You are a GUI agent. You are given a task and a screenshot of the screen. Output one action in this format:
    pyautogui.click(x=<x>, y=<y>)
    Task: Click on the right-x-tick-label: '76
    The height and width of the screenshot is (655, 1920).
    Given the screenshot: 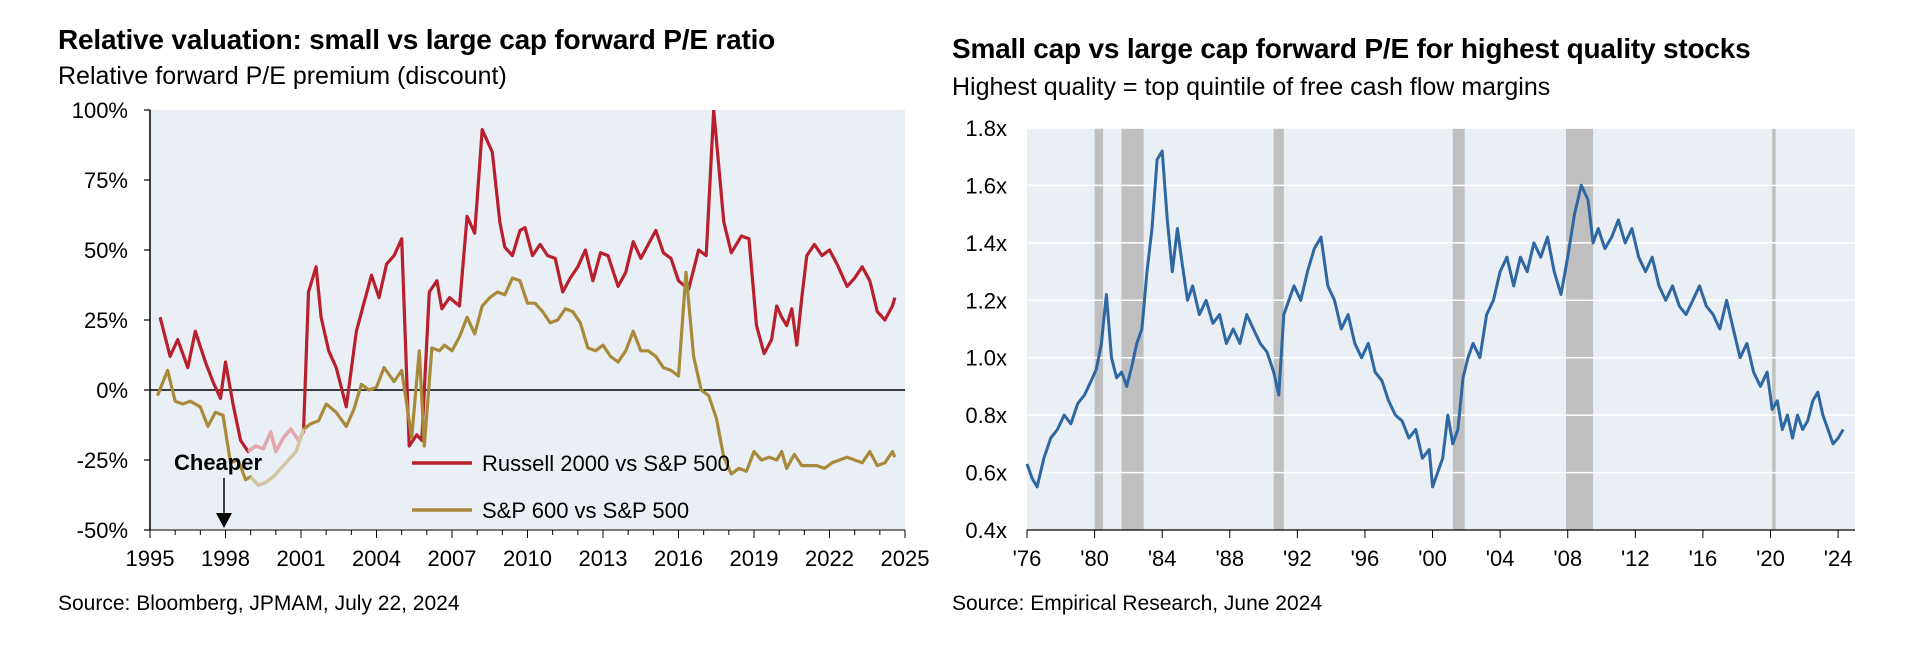 What is the action you would take?
    pyautogui.click(x=1027, y=558)
    